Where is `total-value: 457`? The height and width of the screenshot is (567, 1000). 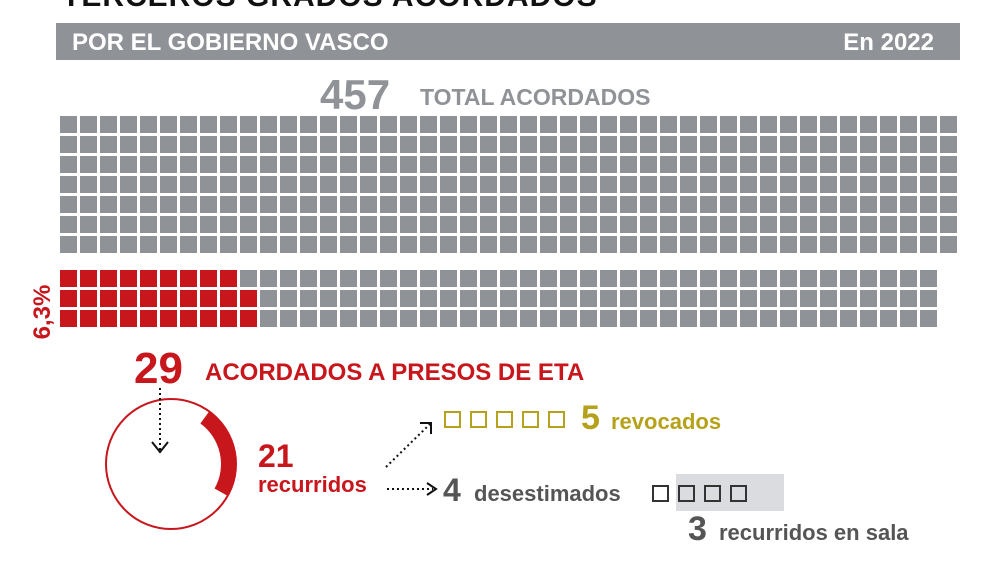 total-value: 457 is located at coordinates (355, 94).